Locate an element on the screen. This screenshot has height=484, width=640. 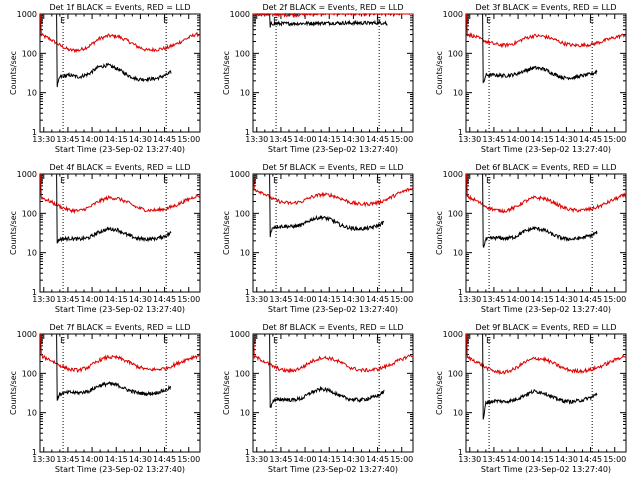
panel-title: Det 3f BLACK = Events, RED = LLD is located at coordinates (545, 7).